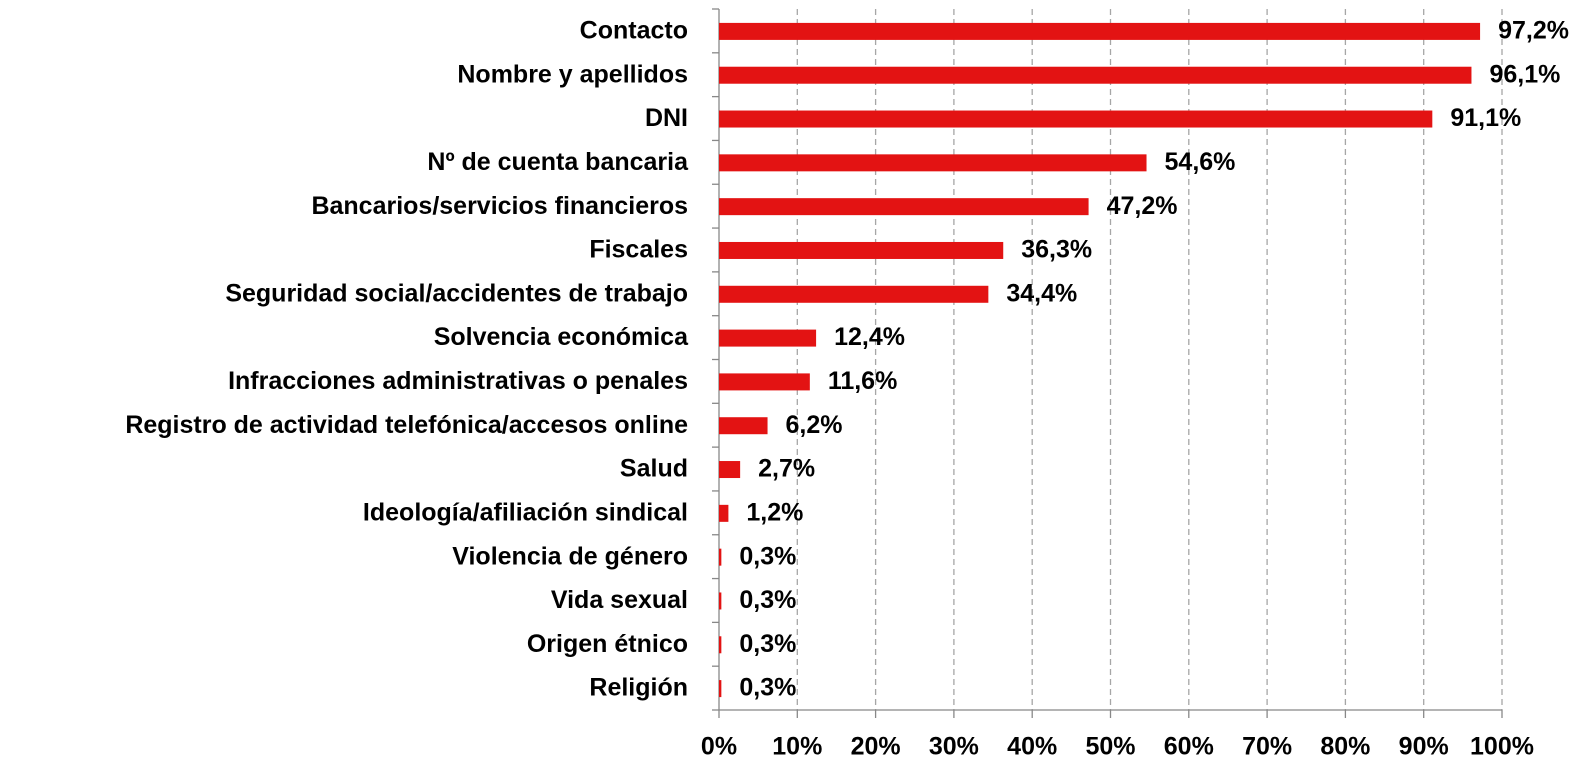  I want to click on value-label: 96,1%, so click(1524, 74).